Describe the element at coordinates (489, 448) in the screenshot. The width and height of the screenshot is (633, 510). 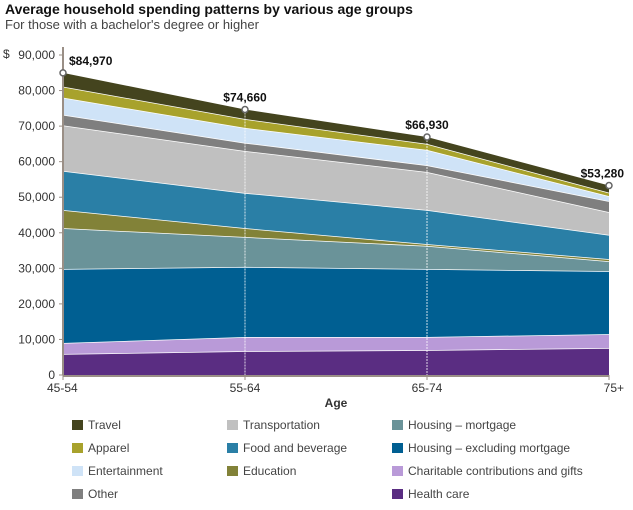
I see `legend-label: Housing – excluding mortgage` at that location.